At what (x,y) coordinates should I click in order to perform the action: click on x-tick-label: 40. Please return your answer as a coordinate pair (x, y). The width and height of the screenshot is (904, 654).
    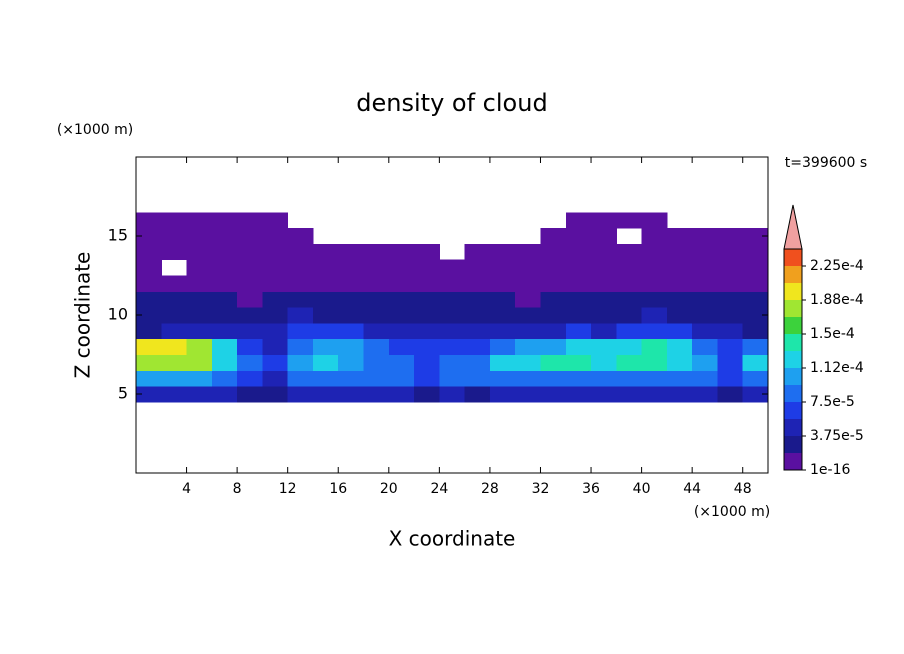
    Looking at the image, I should click on (642, 489).